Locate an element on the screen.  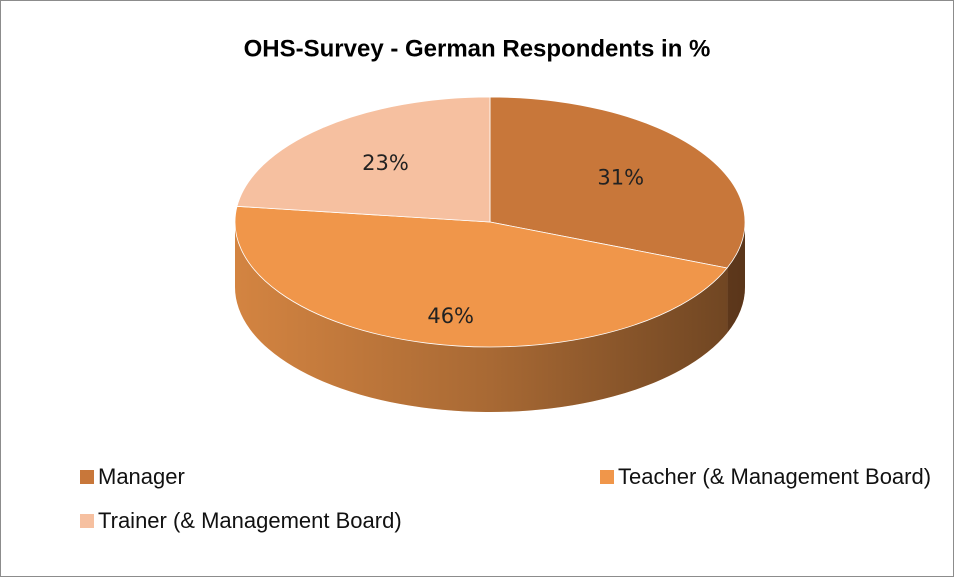
legend-label: Trainer (& Management Board) is located at coordinates (250, 520).